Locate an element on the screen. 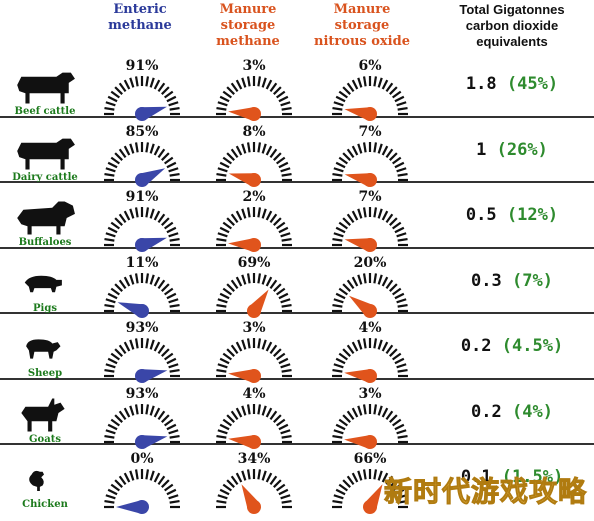  pig-icon is located at coordinates (43, 283).